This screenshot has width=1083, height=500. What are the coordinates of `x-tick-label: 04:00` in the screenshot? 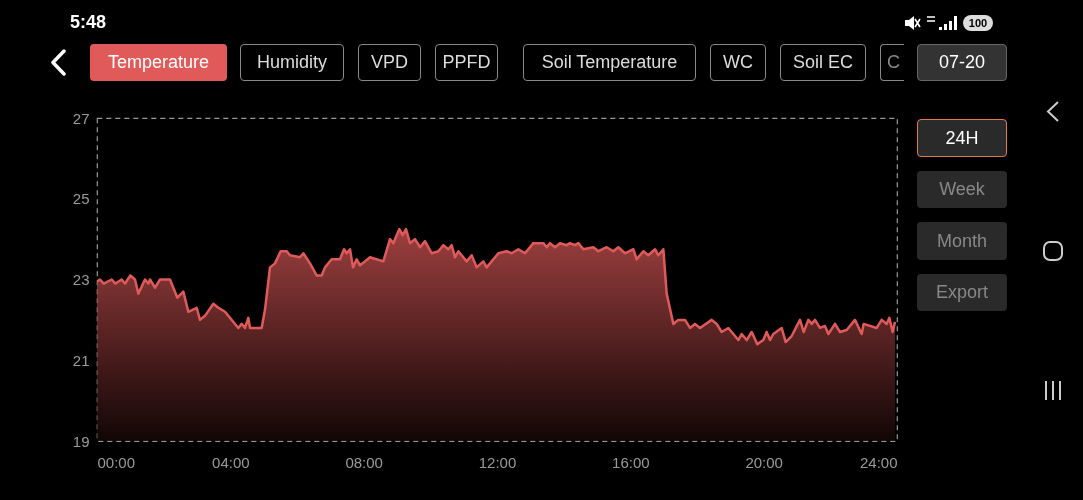 It's located at (231, 462).